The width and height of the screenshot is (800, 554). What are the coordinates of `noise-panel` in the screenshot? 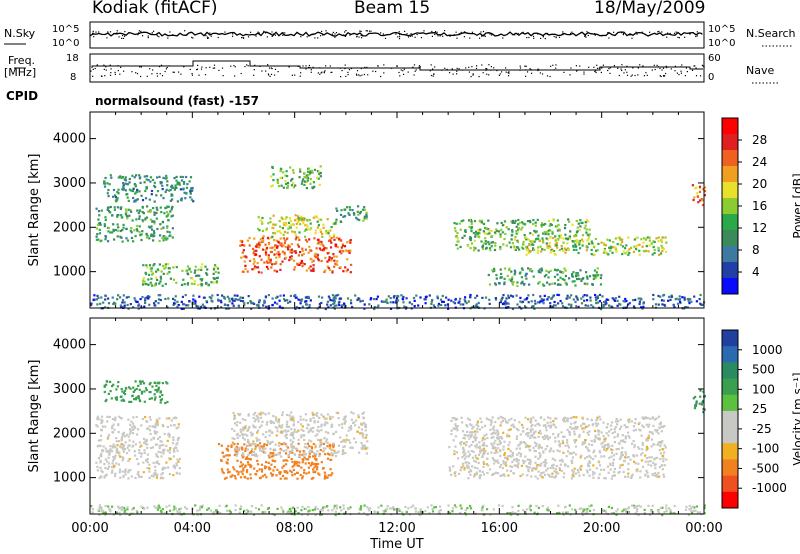 It's located at (397, 35).